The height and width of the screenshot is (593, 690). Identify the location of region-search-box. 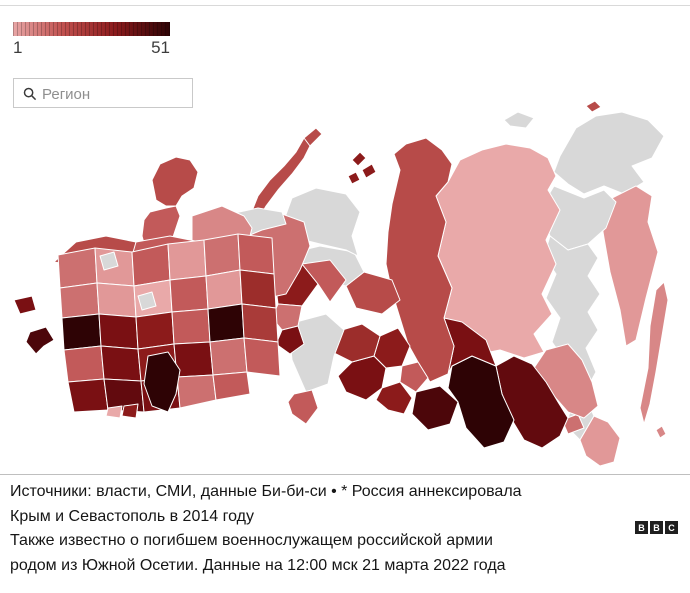
(103, 93).